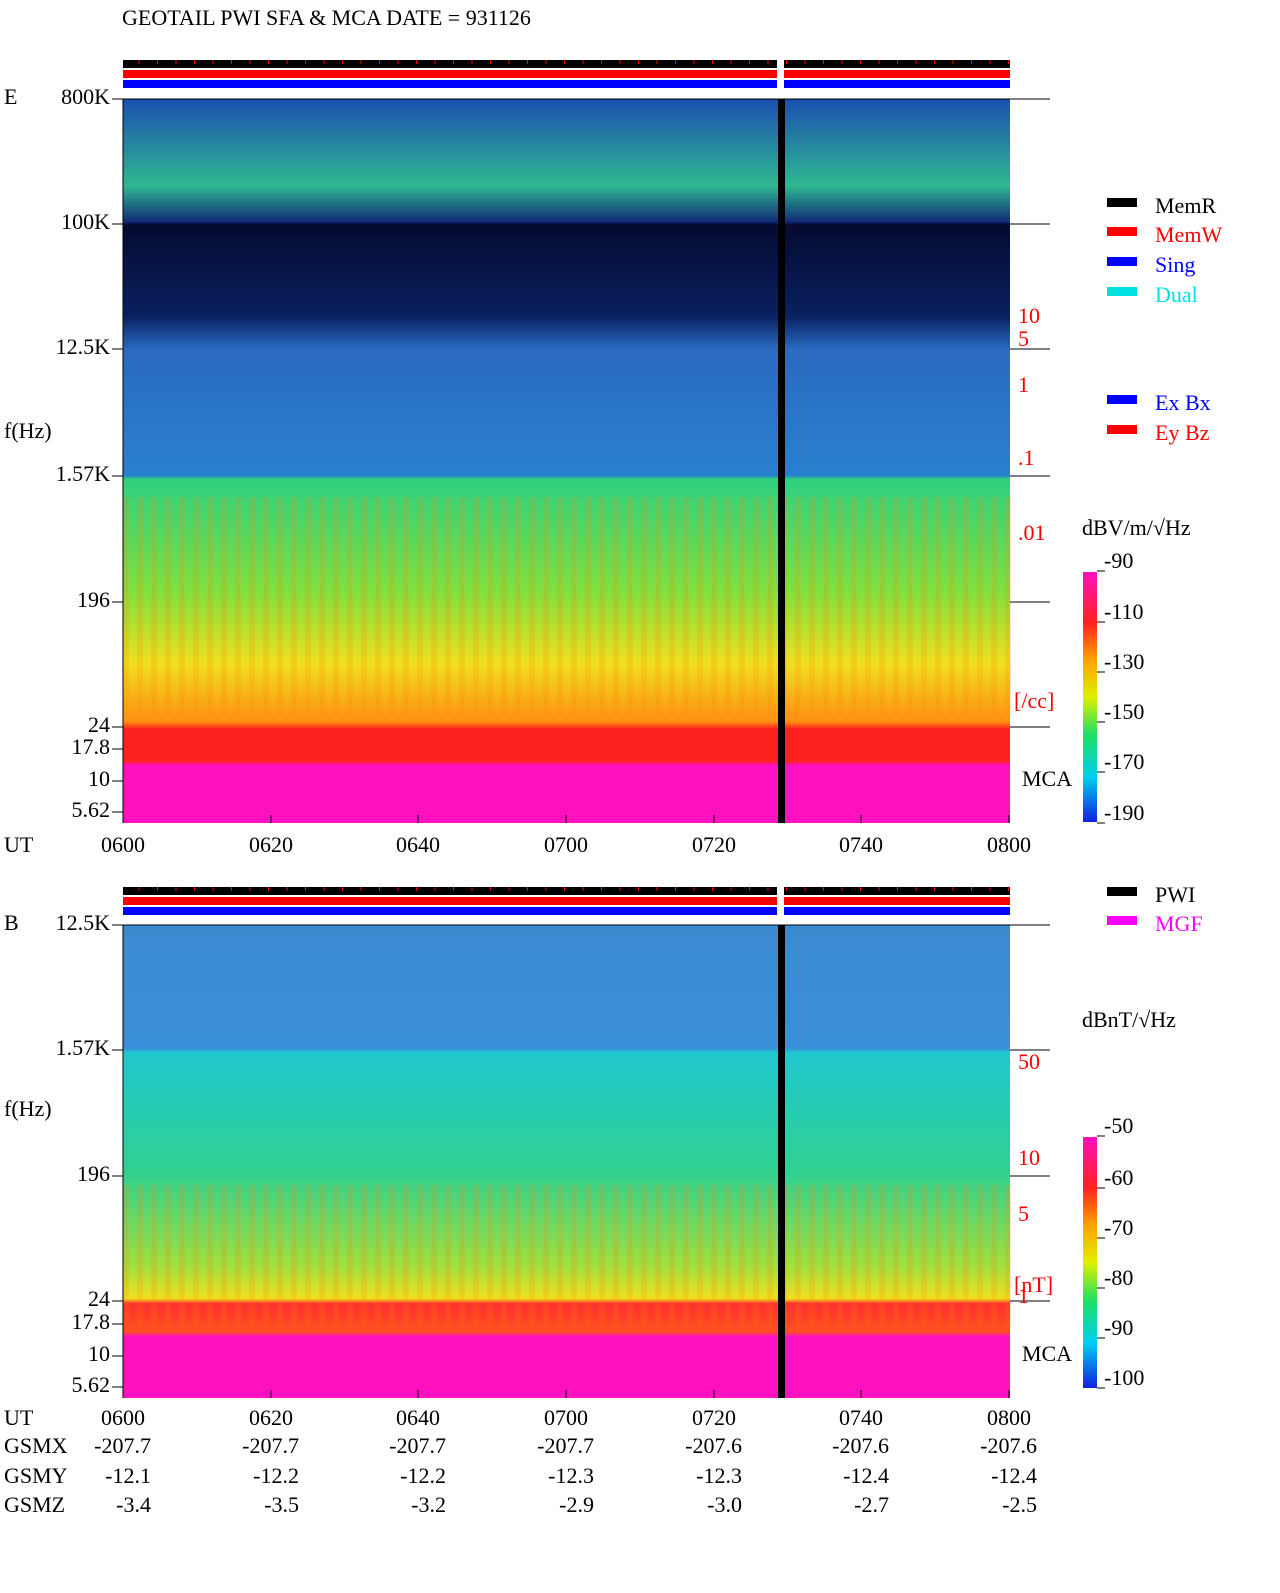 This screenshot has height=1593, width=1280. What do you see at coordinates (566, 844) in the screenshot?
I see `x-tick-label: 0700` at bounding box center [566, 844].